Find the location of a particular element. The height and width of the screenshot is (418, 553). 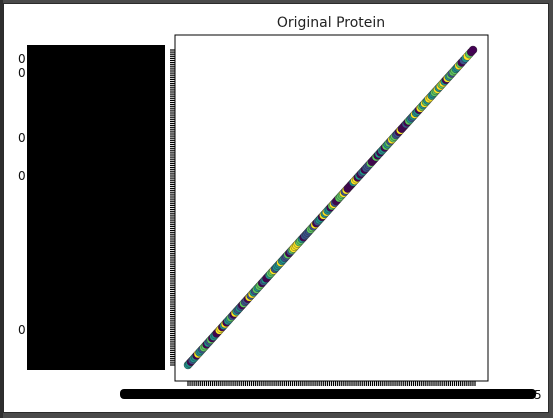

x-tick-label: 5 is located at coordinates (538, 395).